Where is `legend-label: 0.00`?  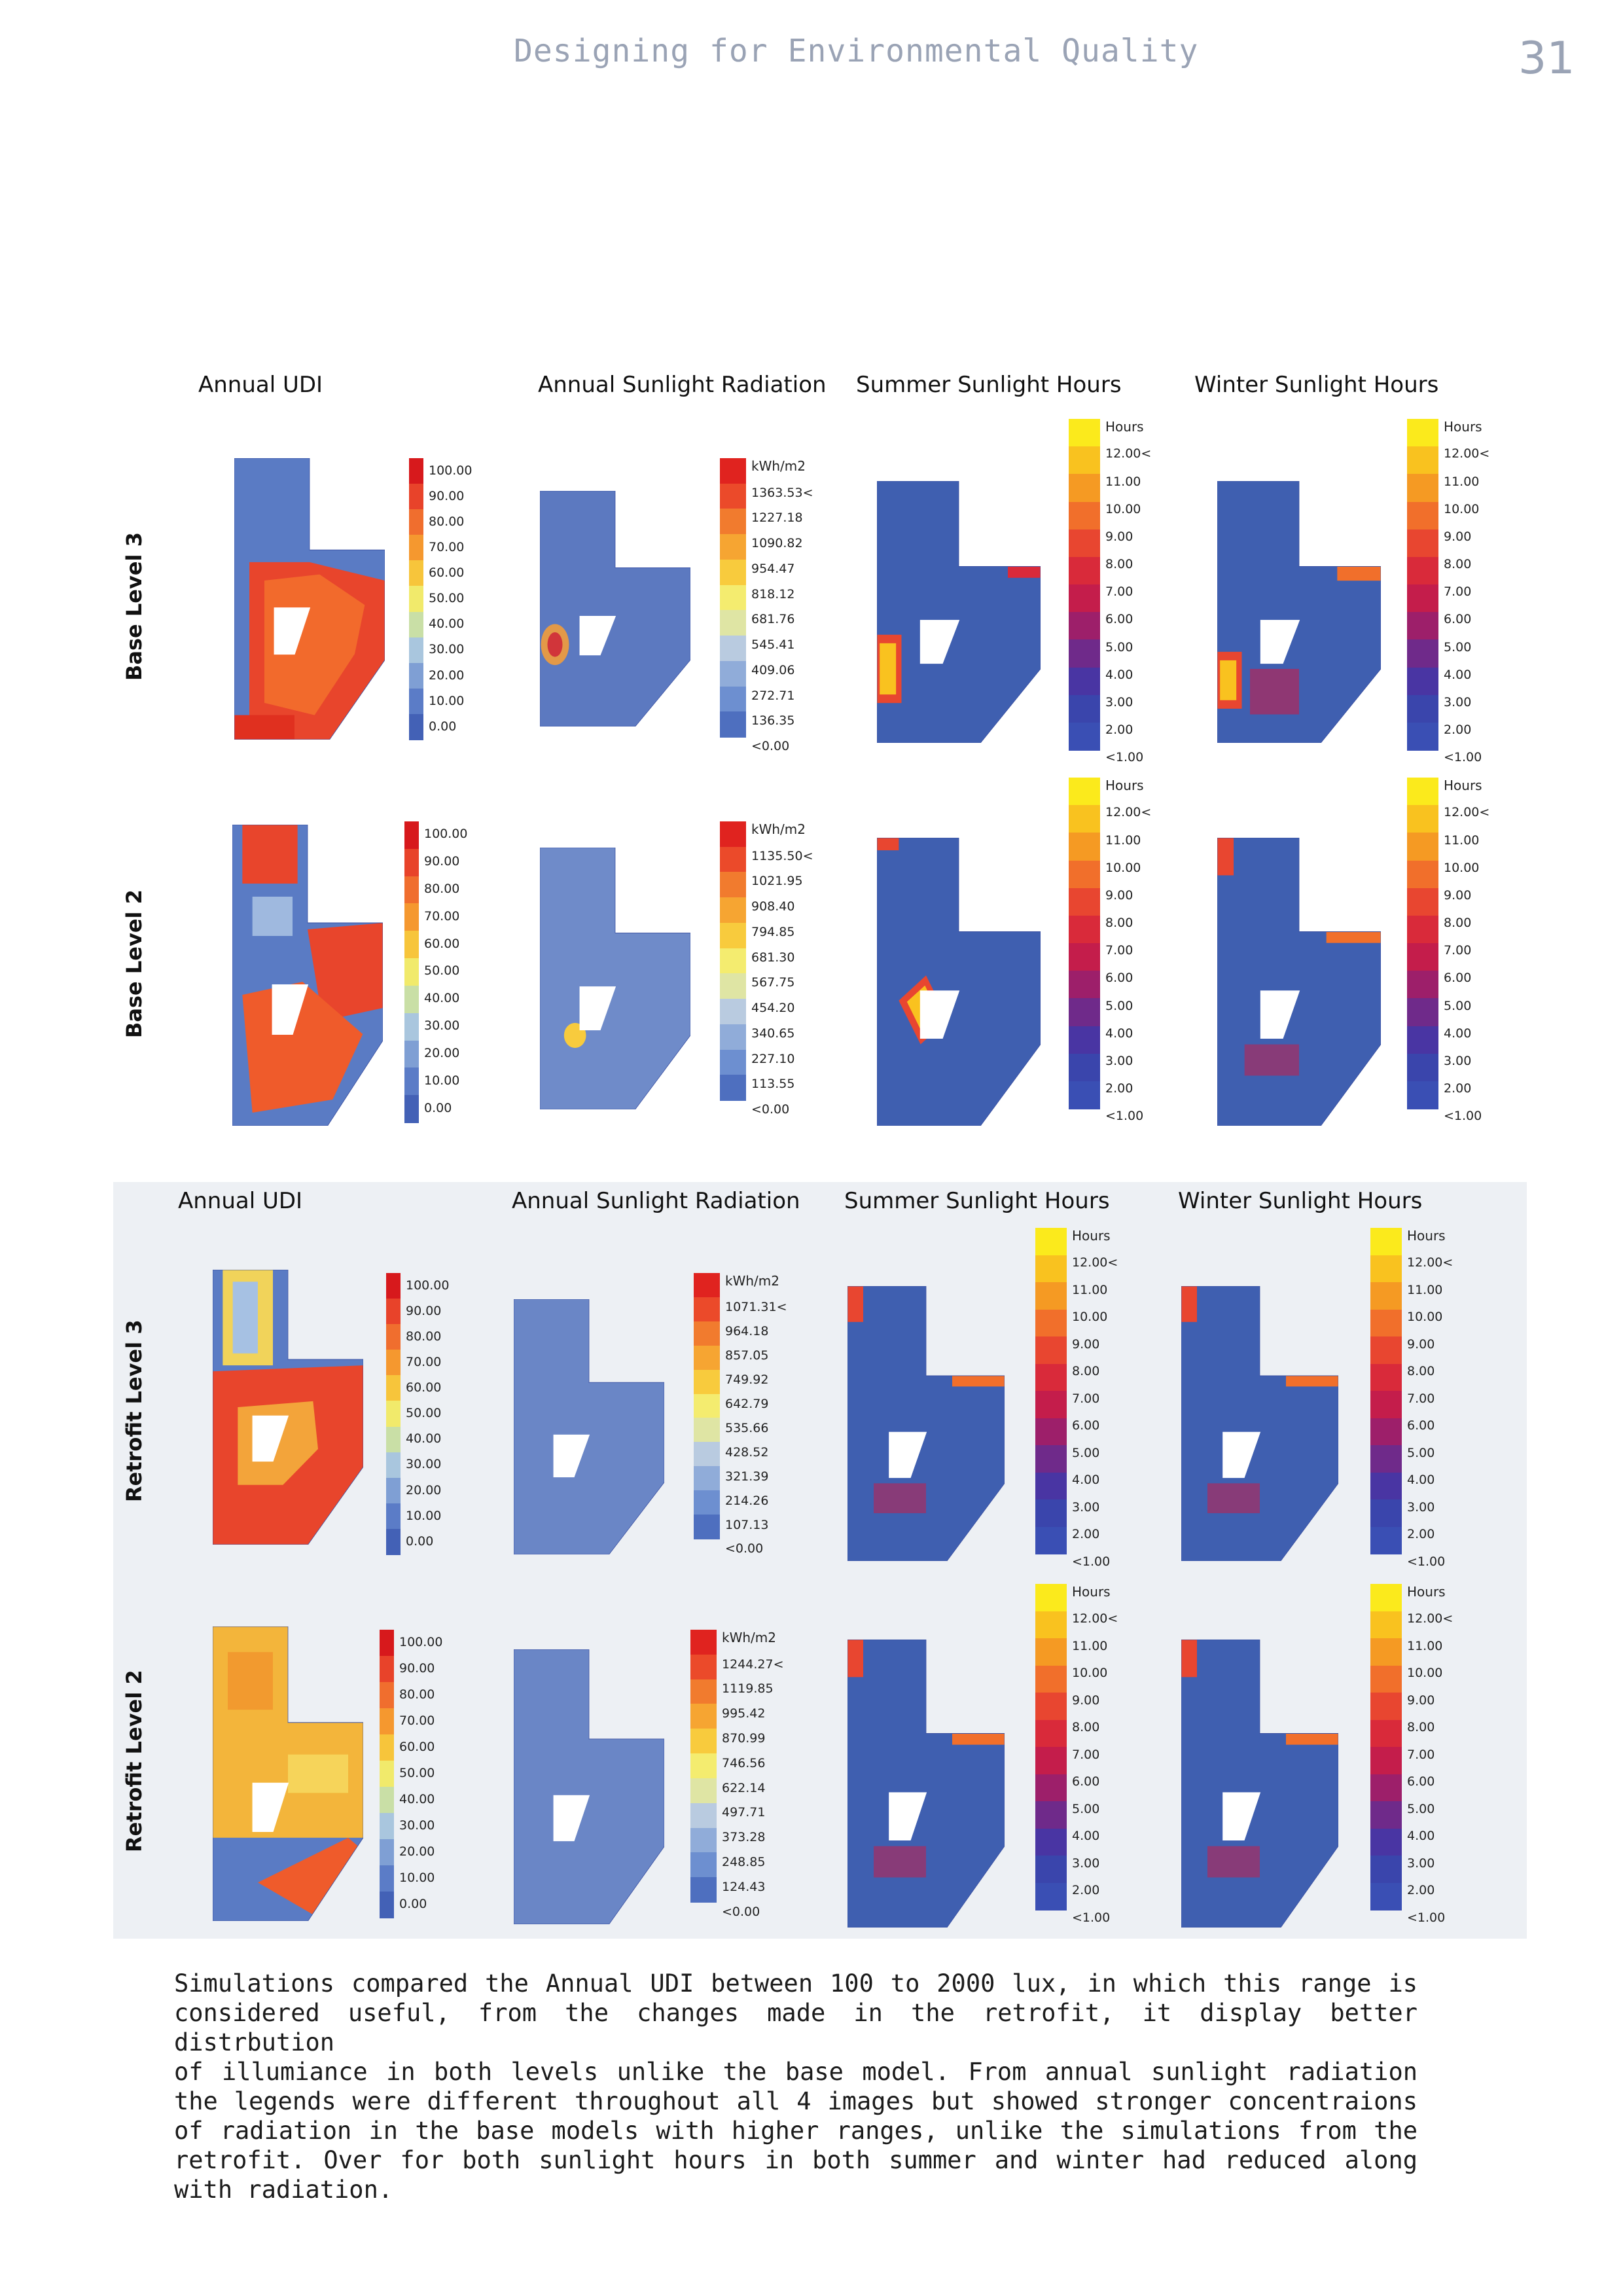
legend-label: 0.00 is located at coordinates (443, 726).